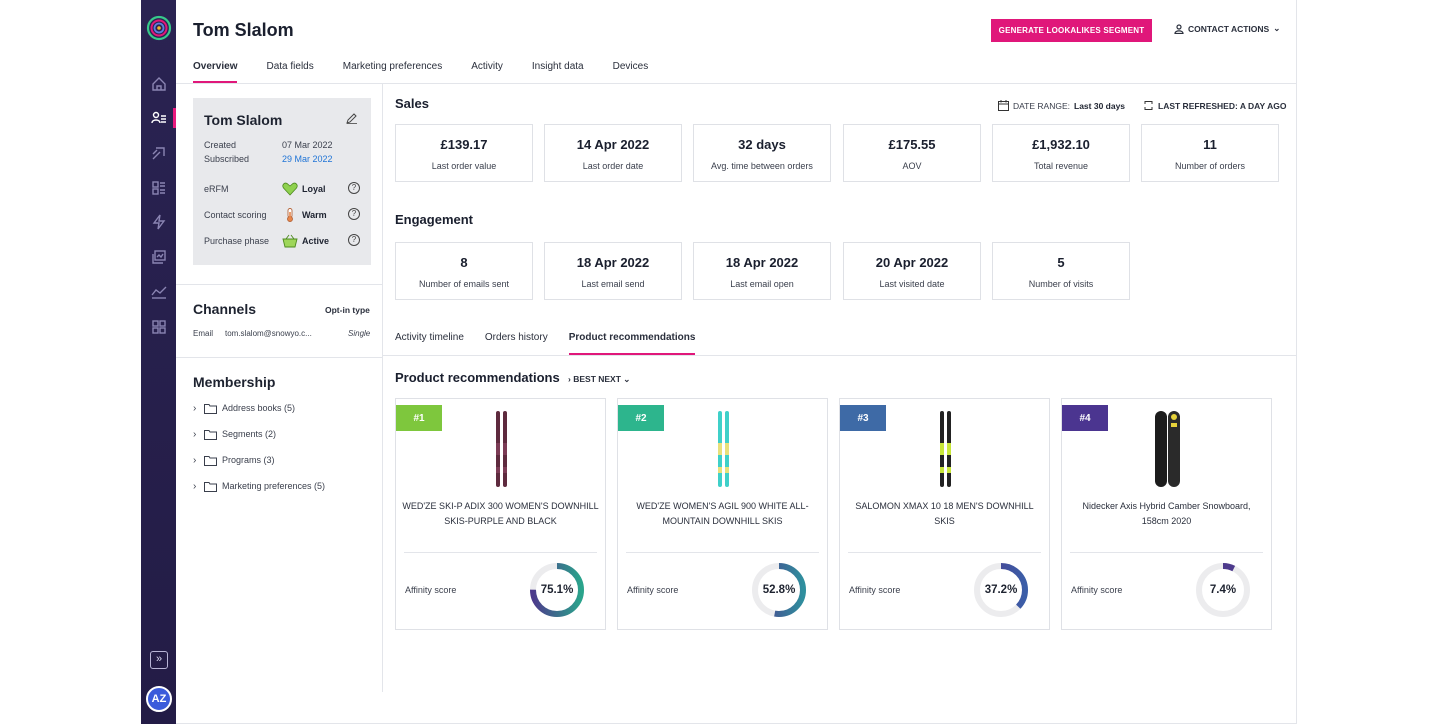 This screenshot has width=1436, height=724. What do you see at coordinates (1061, 284) in the screenshot?
I see `stat-label: Number of visits` at bounding box center [1061, 284].